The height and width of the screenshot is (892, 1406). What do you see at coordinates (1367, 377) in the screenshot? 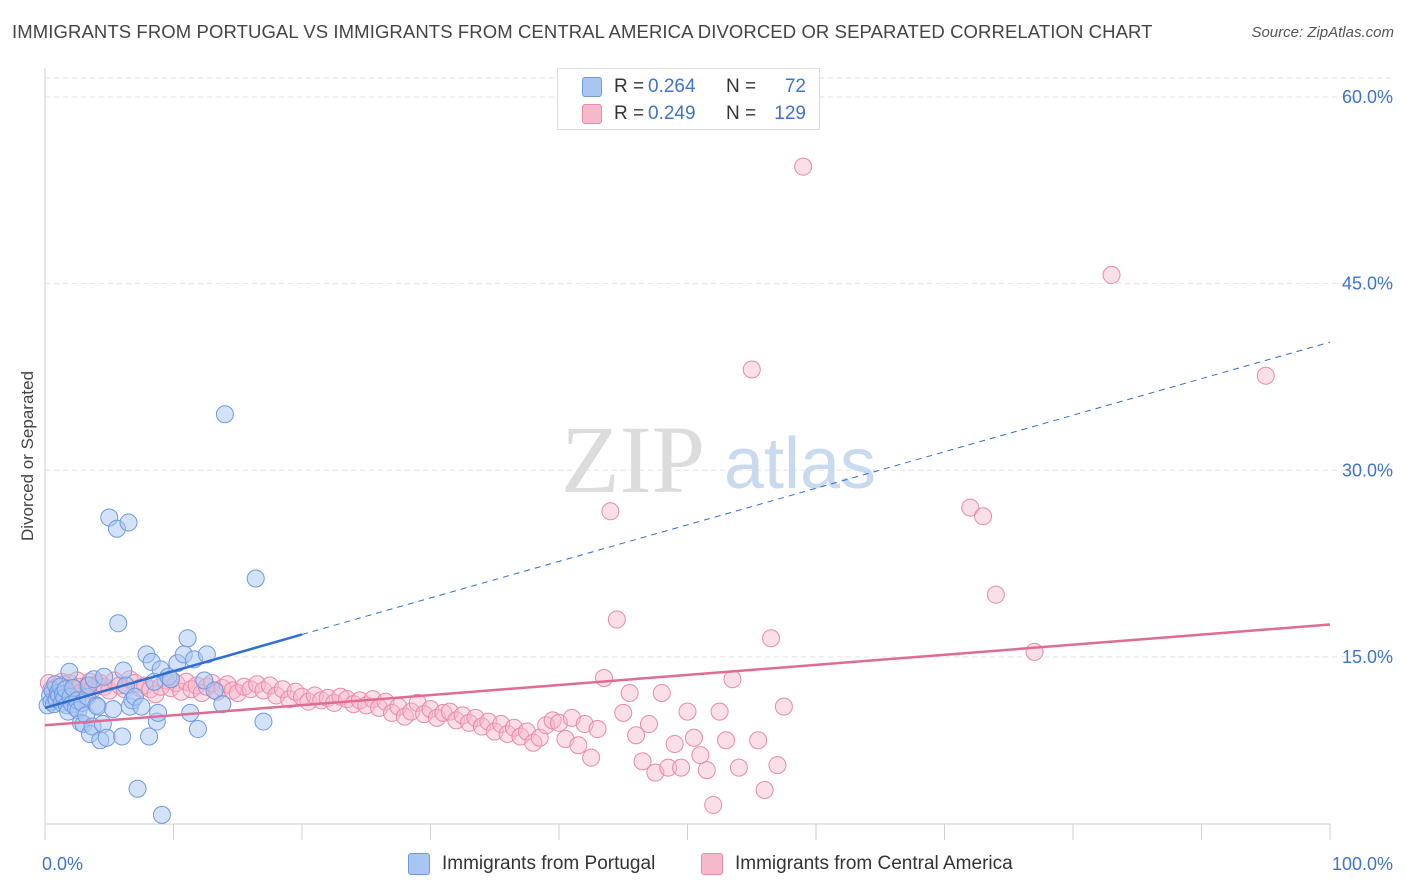
I see `y-tick-labels: 15.0% 30.0% 45.0% 60.0%` at bounding box center [1367, 377].